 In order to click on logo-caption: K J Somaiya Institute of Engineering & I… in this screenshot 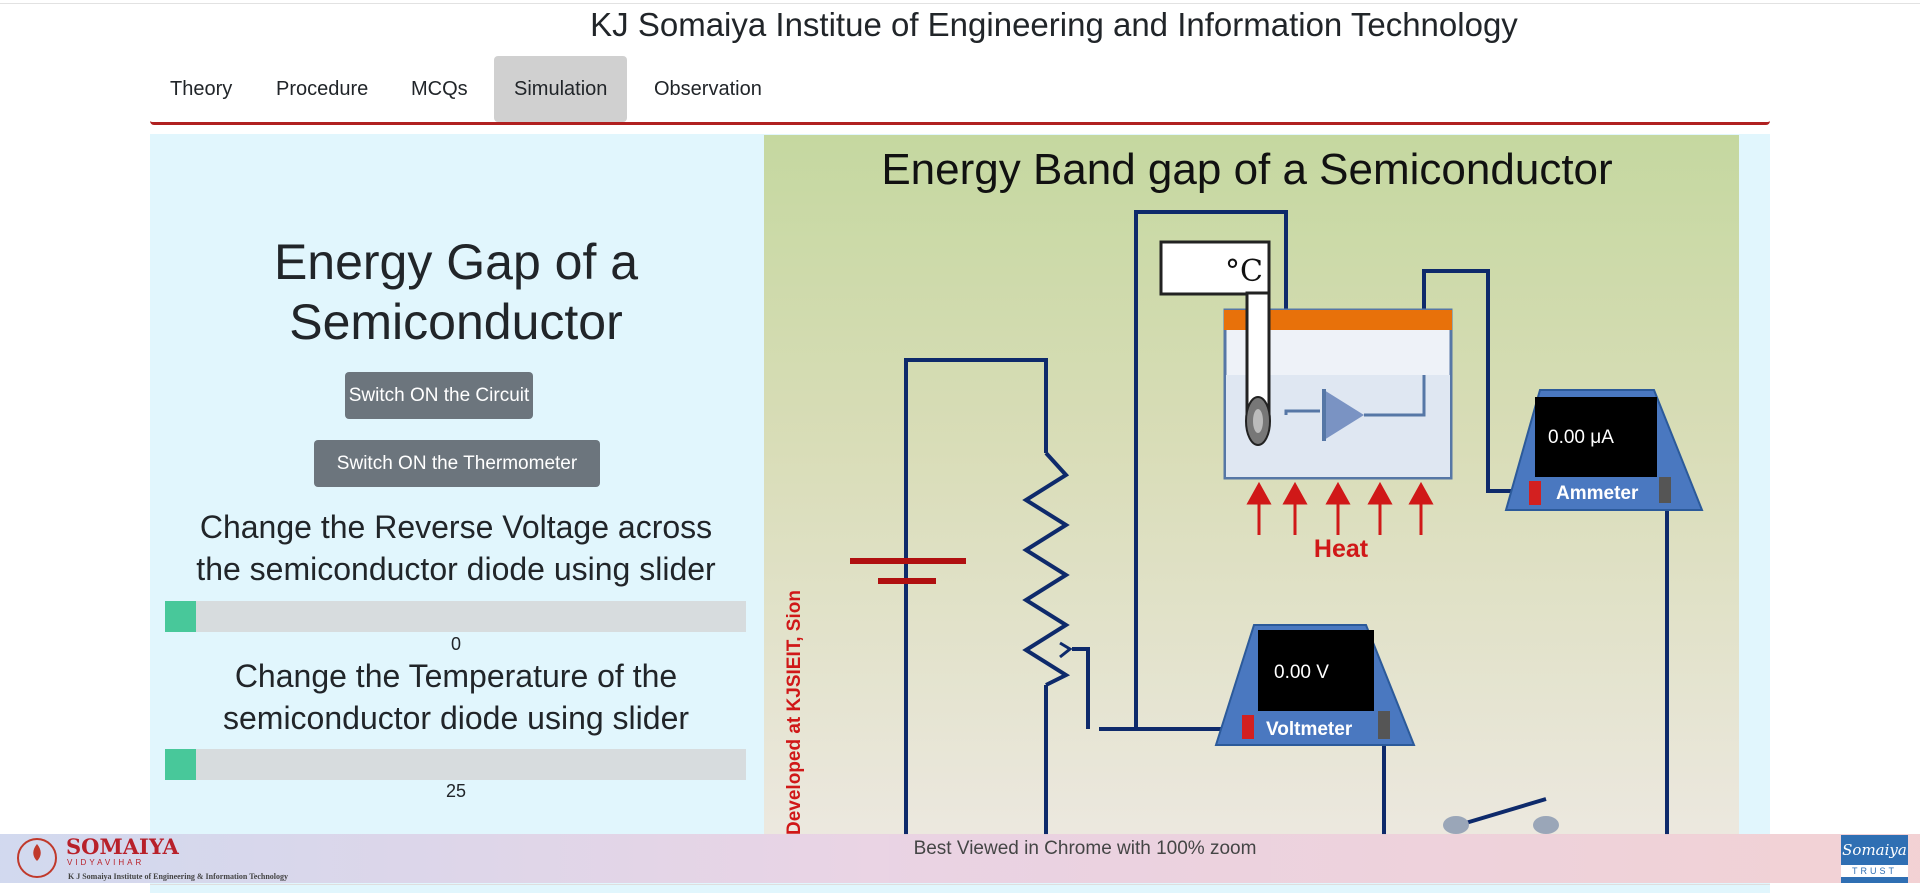, I will do `click(178, 876)`.